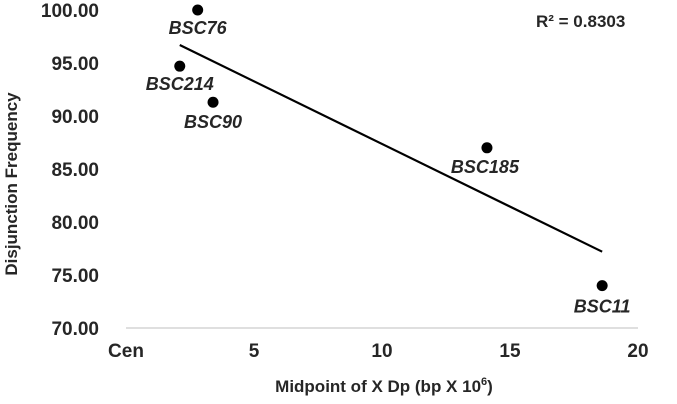 This screenshot has width=677, height=404. Describe the element at coordinates (180, 84) in the screenshot. I see `data-label-bsc214: BSC214` at that location.